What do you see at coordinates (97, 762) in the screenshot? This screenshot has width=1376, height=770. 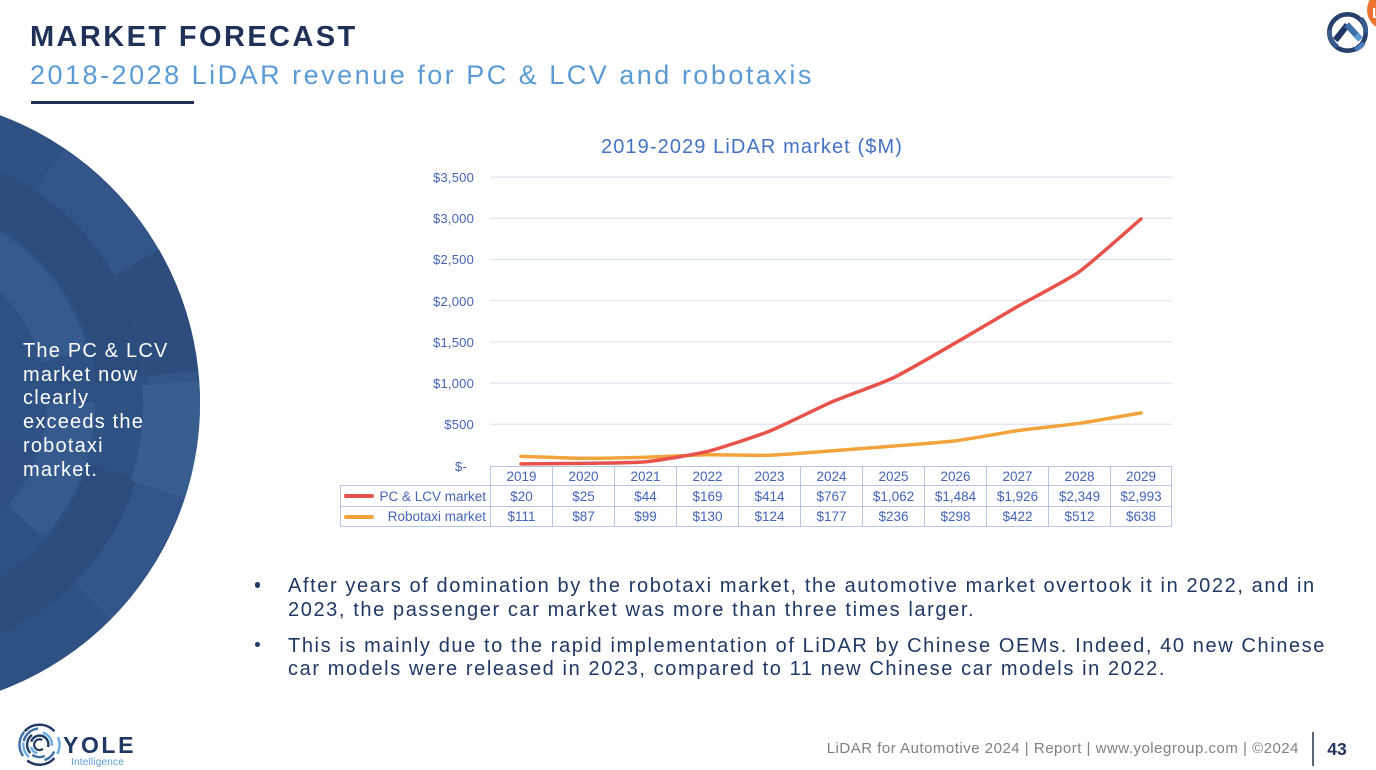 I see `svg-text: Intelligence` at bounding box center [97, 762].